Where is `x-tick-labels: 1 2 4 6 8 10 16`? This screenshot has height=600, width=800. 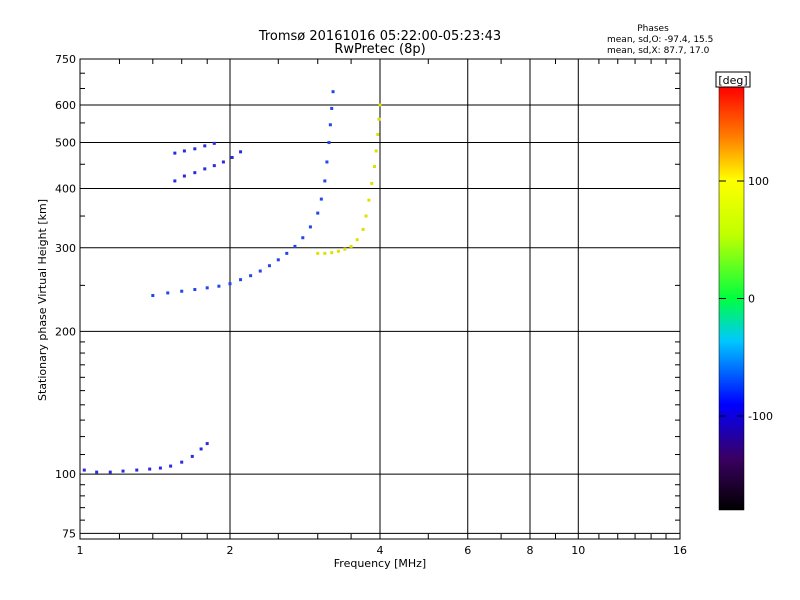
x-tick-labels: 1 2 4 6 8 10 16 is located at coordinates (382, 550).